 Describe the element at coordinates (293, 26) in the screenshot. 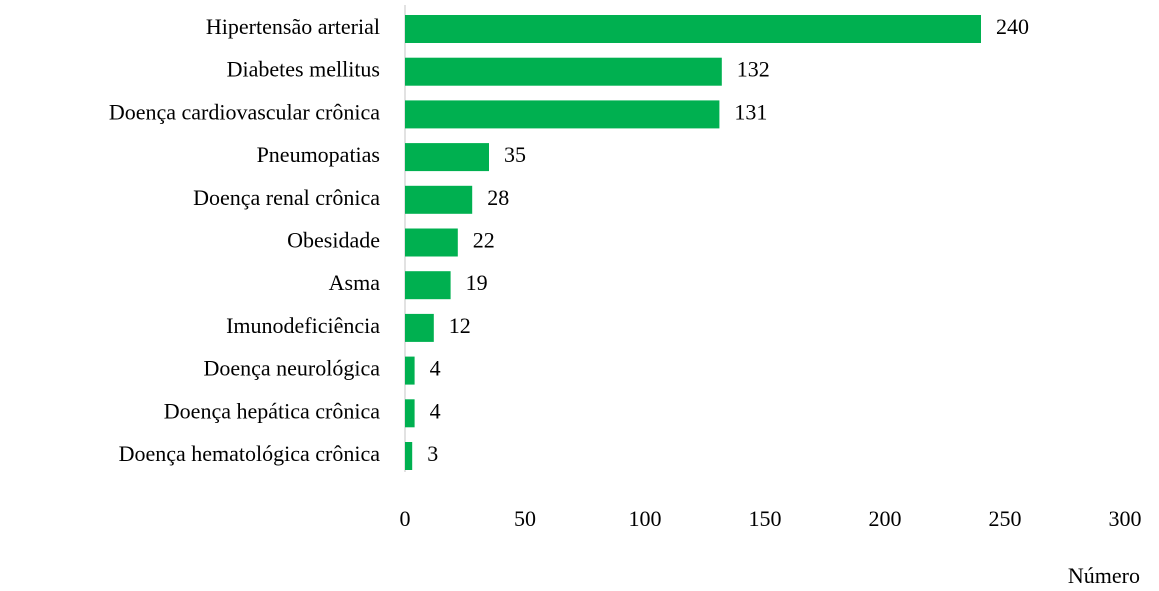

I see `category-label: Hipertensão arterial` at that location.